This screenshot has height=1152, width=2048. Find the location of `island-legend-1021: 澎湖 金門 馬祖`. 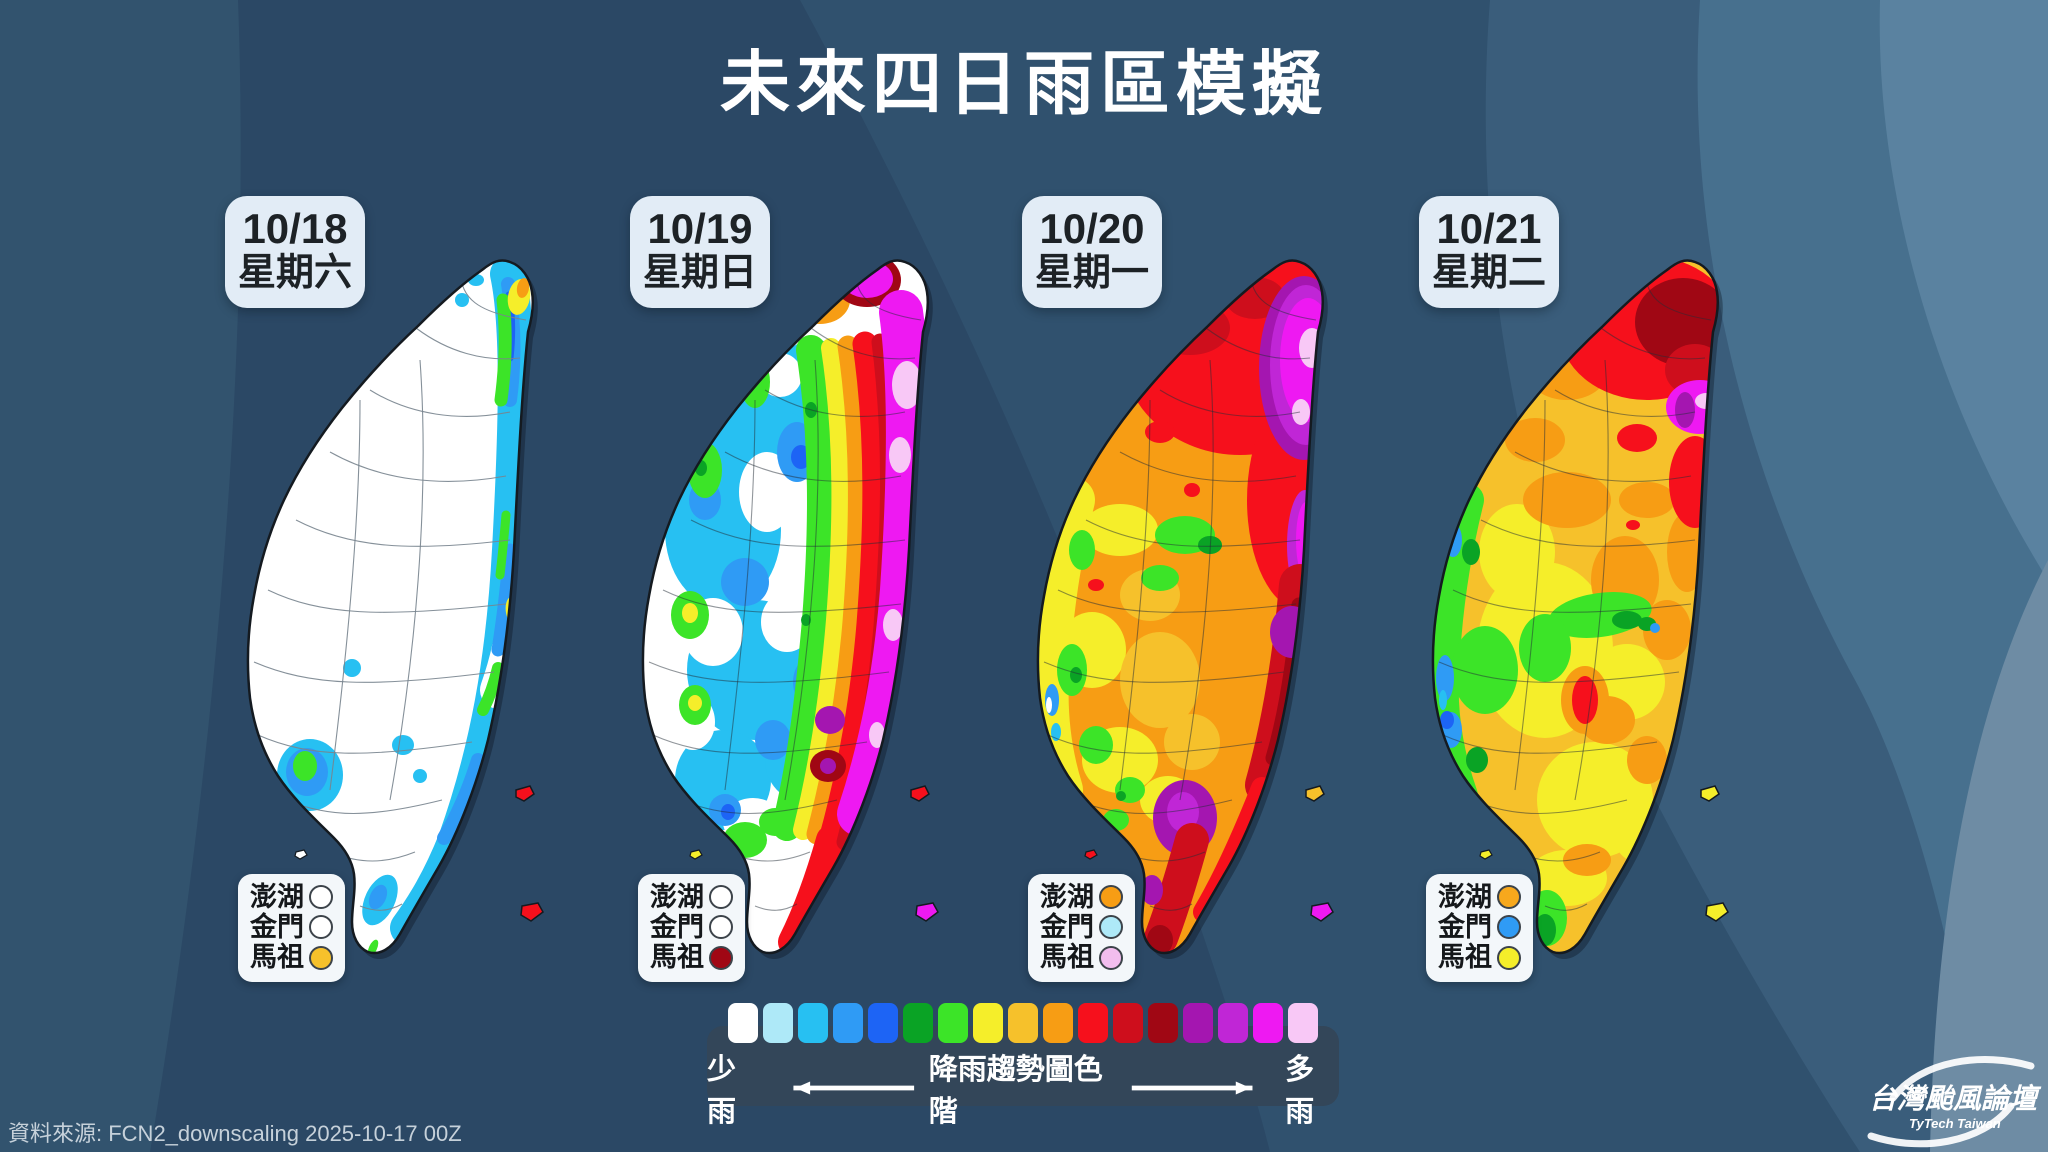

island-legend-1021: 澎湖 金門 馬祖 is located at coordinates (1479, 928).